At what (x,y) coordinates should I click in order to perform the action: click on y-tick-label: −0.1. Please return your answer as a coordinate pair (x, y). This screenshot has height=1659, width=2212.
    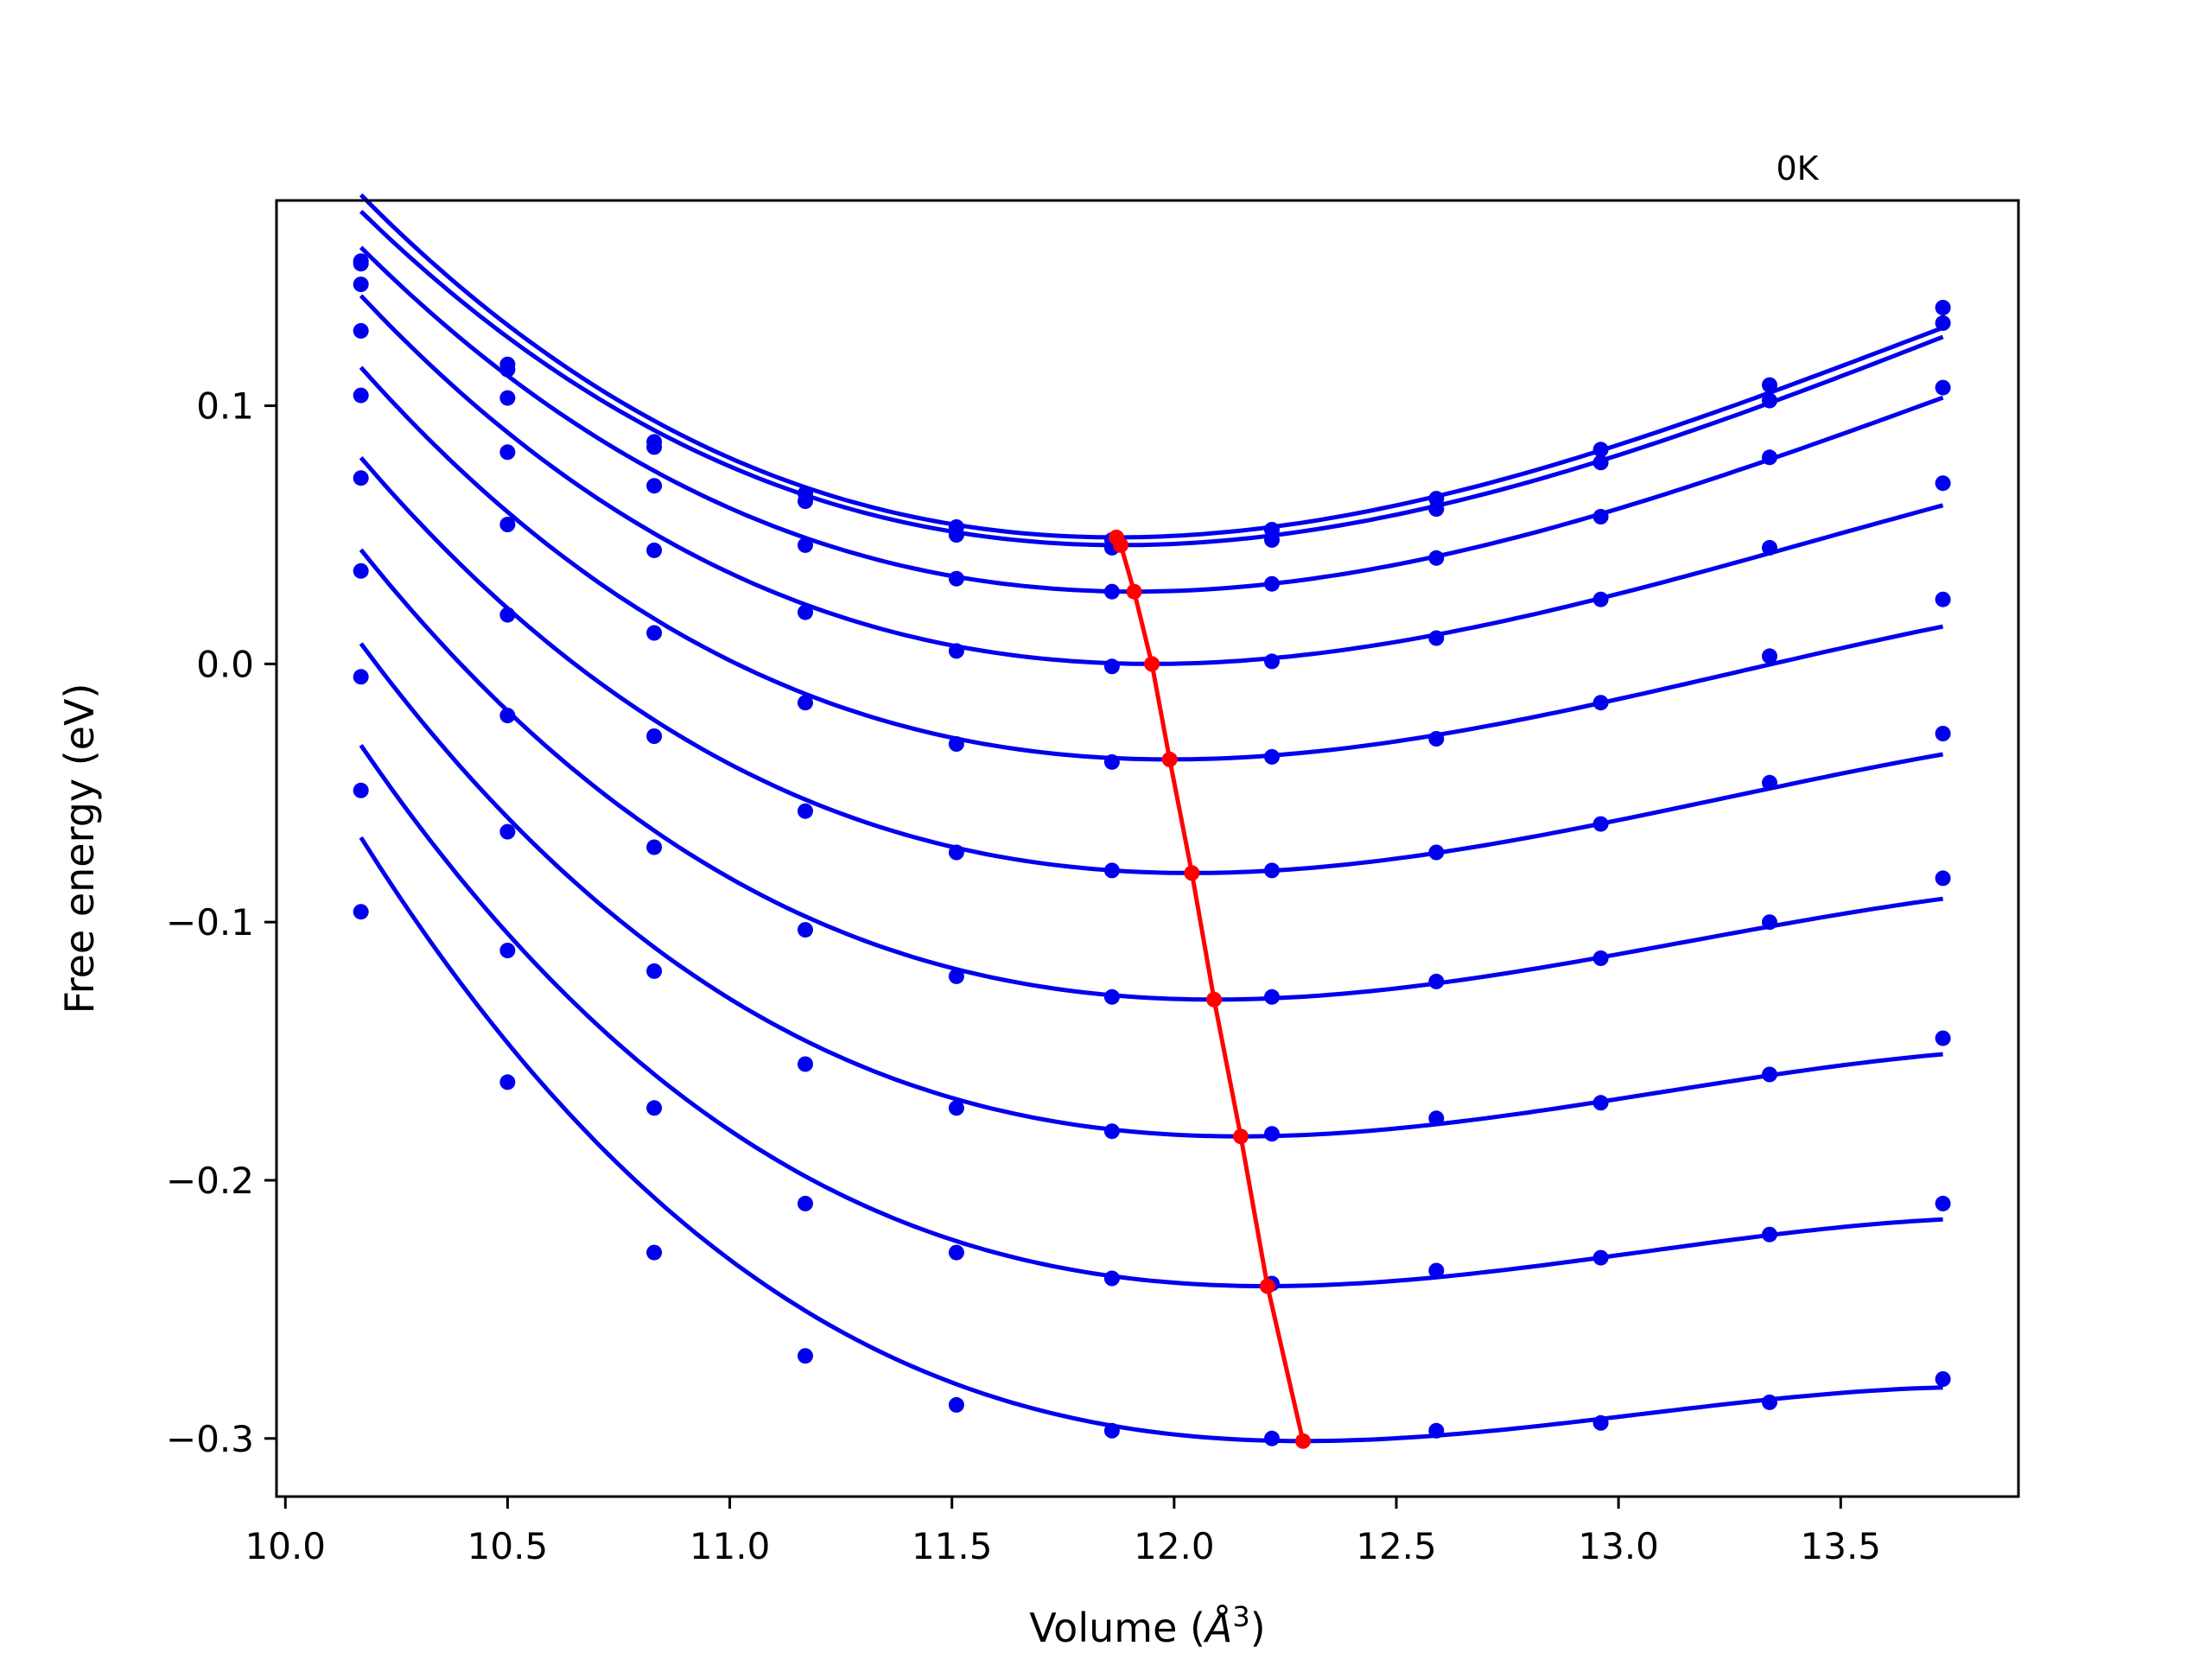
    Looking at the image, I should click on (210, 922).